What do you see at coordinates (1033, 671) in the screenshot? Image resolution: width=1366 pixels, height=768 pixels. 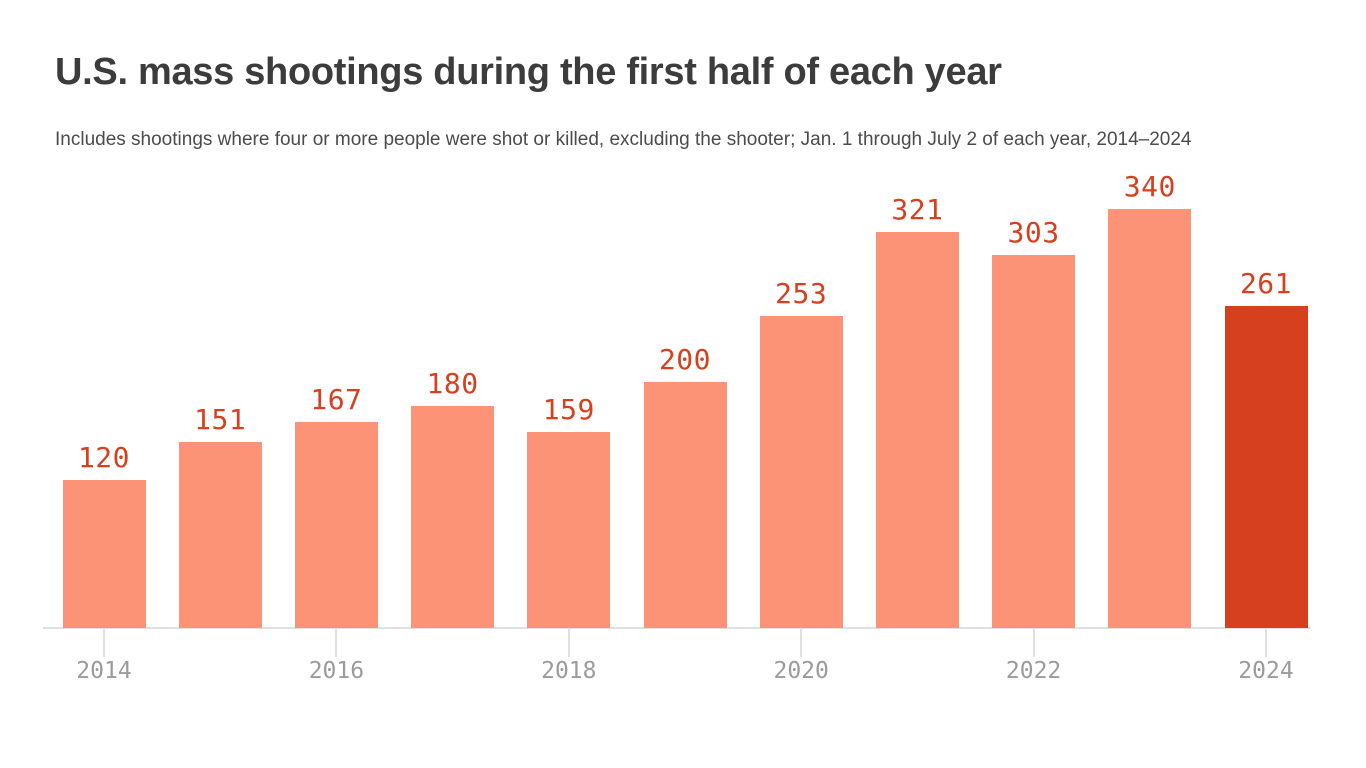 I see `x-axis-label-2022: 2022` at bounding box center [1033, 671].